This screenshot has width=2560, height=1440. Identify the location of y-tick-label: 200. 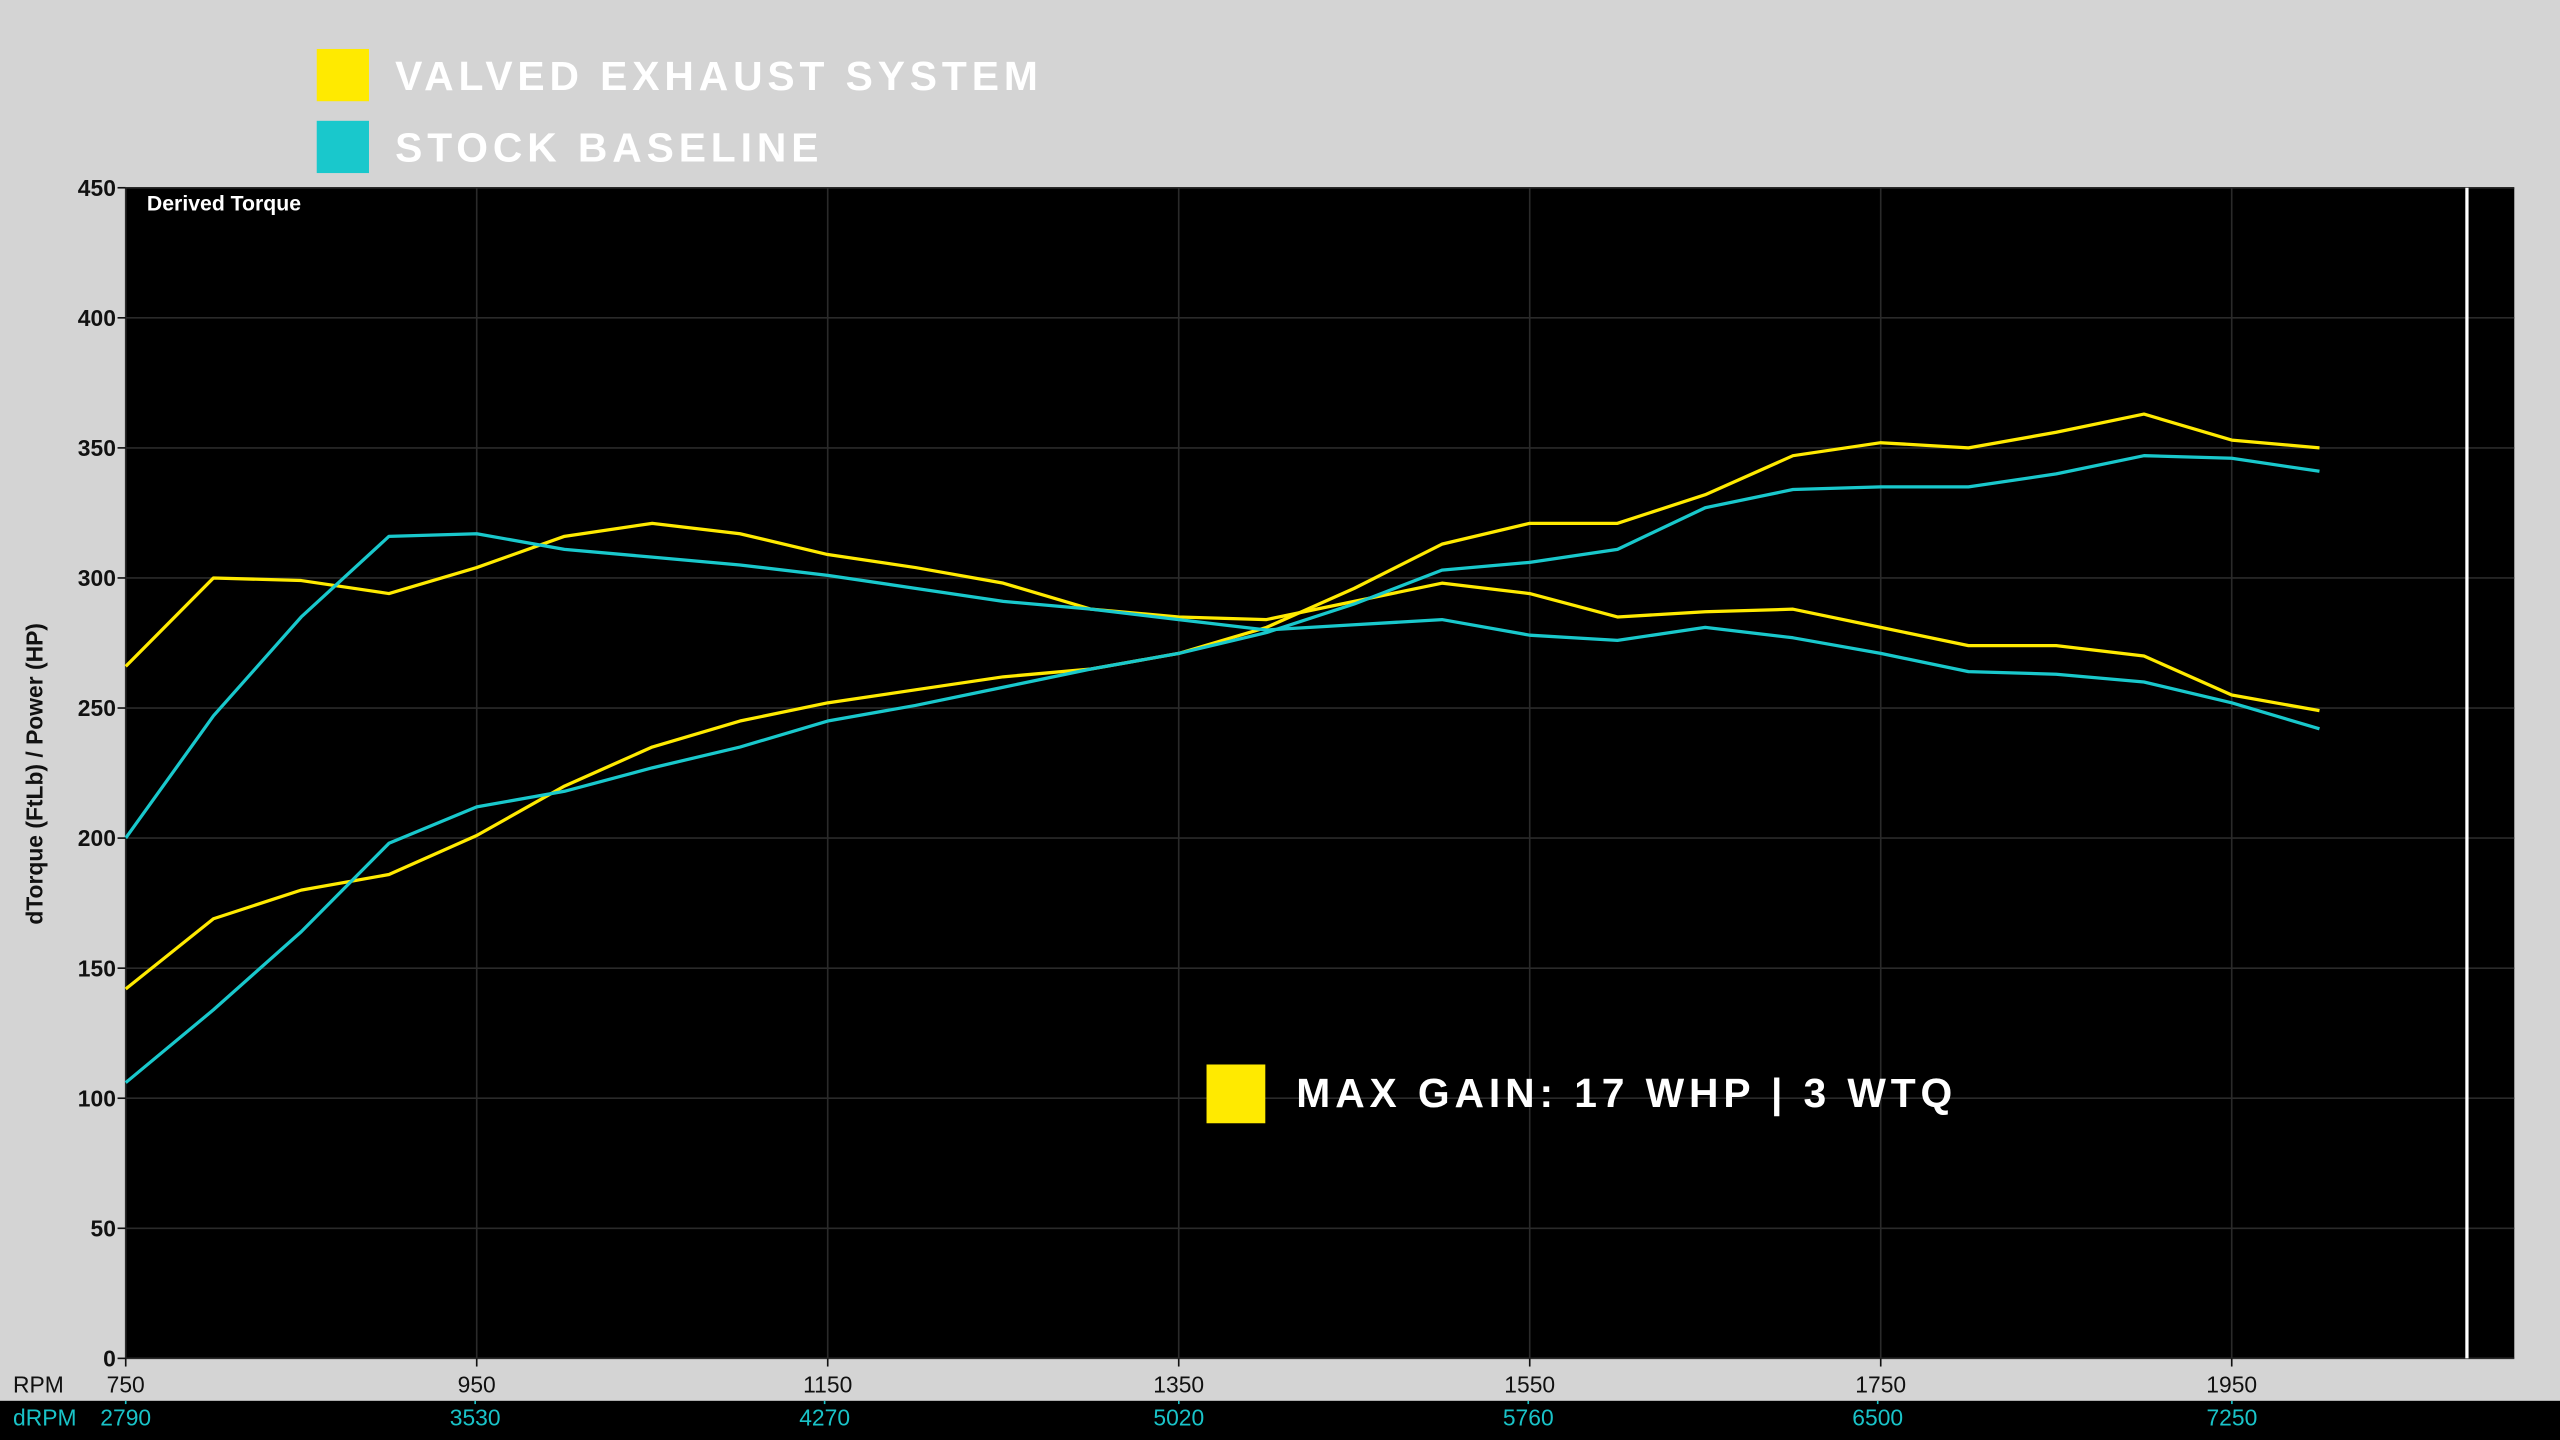
(97, 838).